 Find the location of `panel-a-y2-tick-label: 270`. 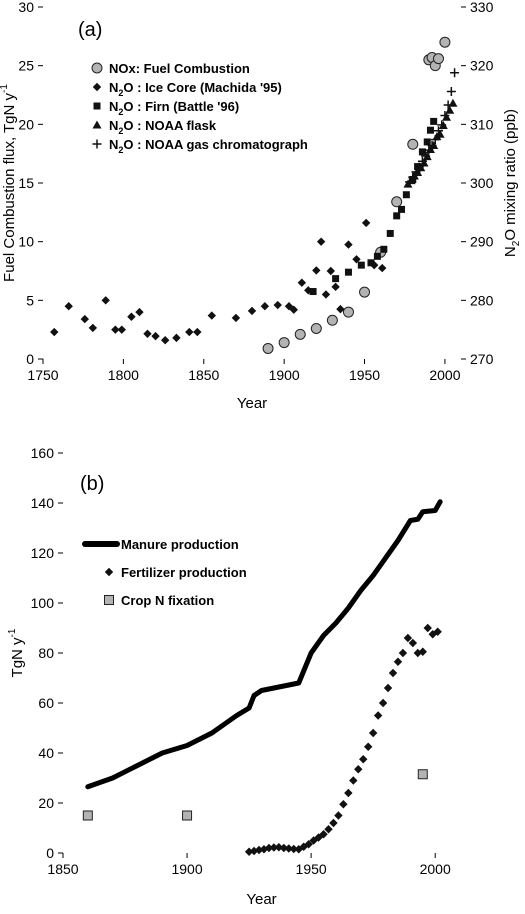

panel-a-y2-tick-label: 270 is located at coordinates (482, 359).